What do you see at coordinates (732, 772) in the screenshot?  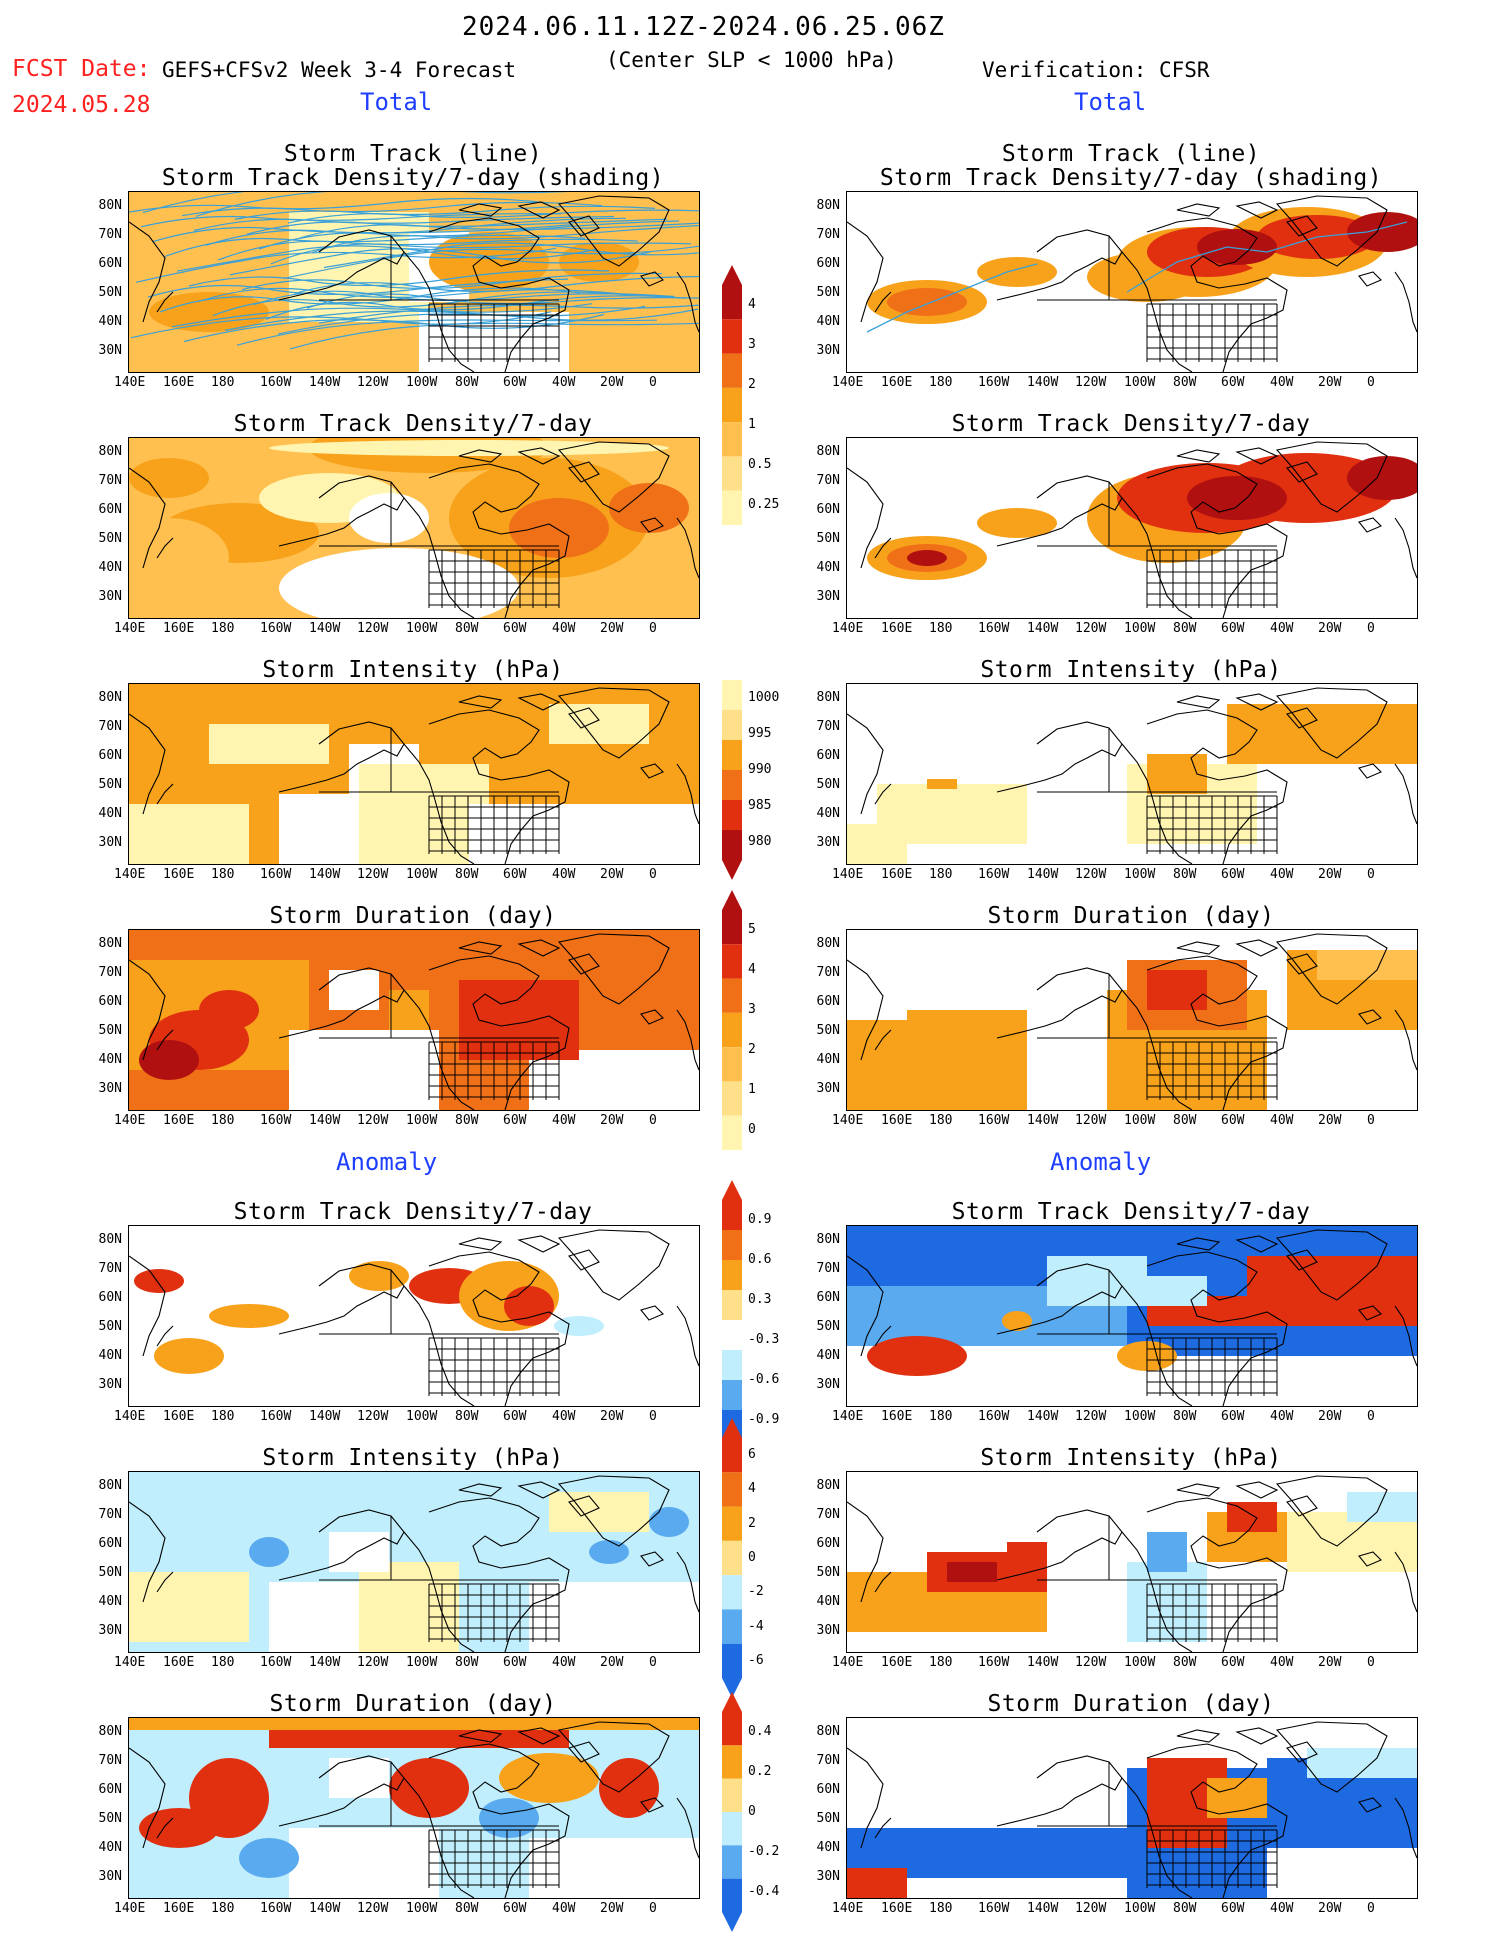 I see `colorbar-intensity_total` at bounding box center [732, 772].